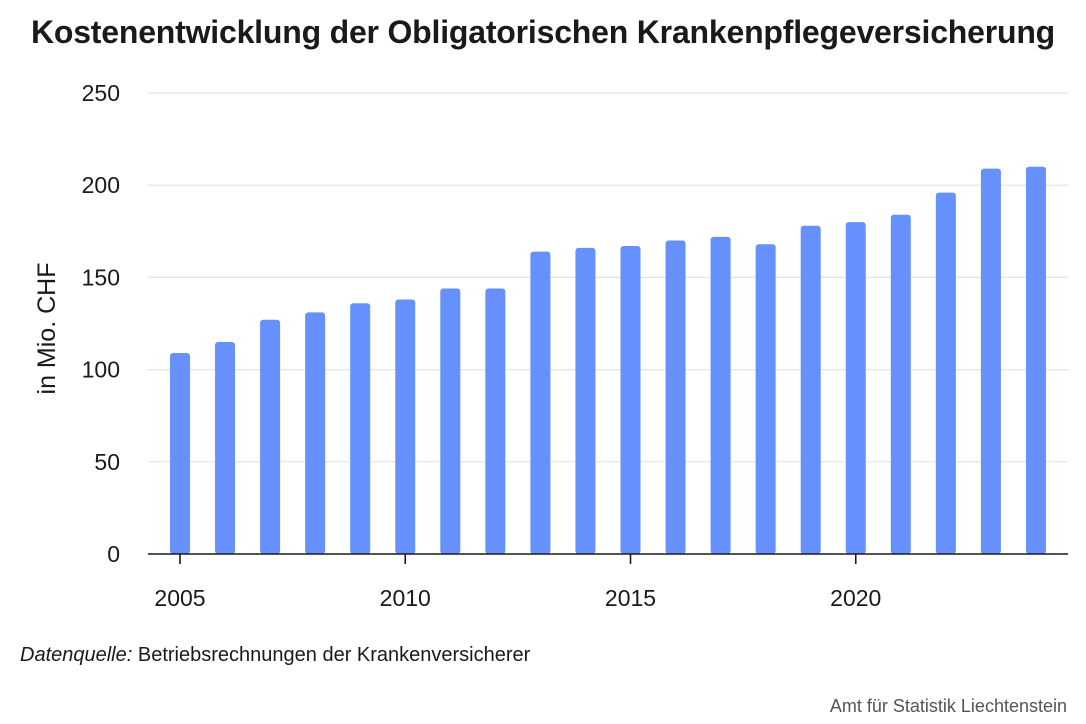  Describe the element at coordinates (608, 582) in the screenshot. I see `x-axis: 2005 2010 2015 2020` at that location.